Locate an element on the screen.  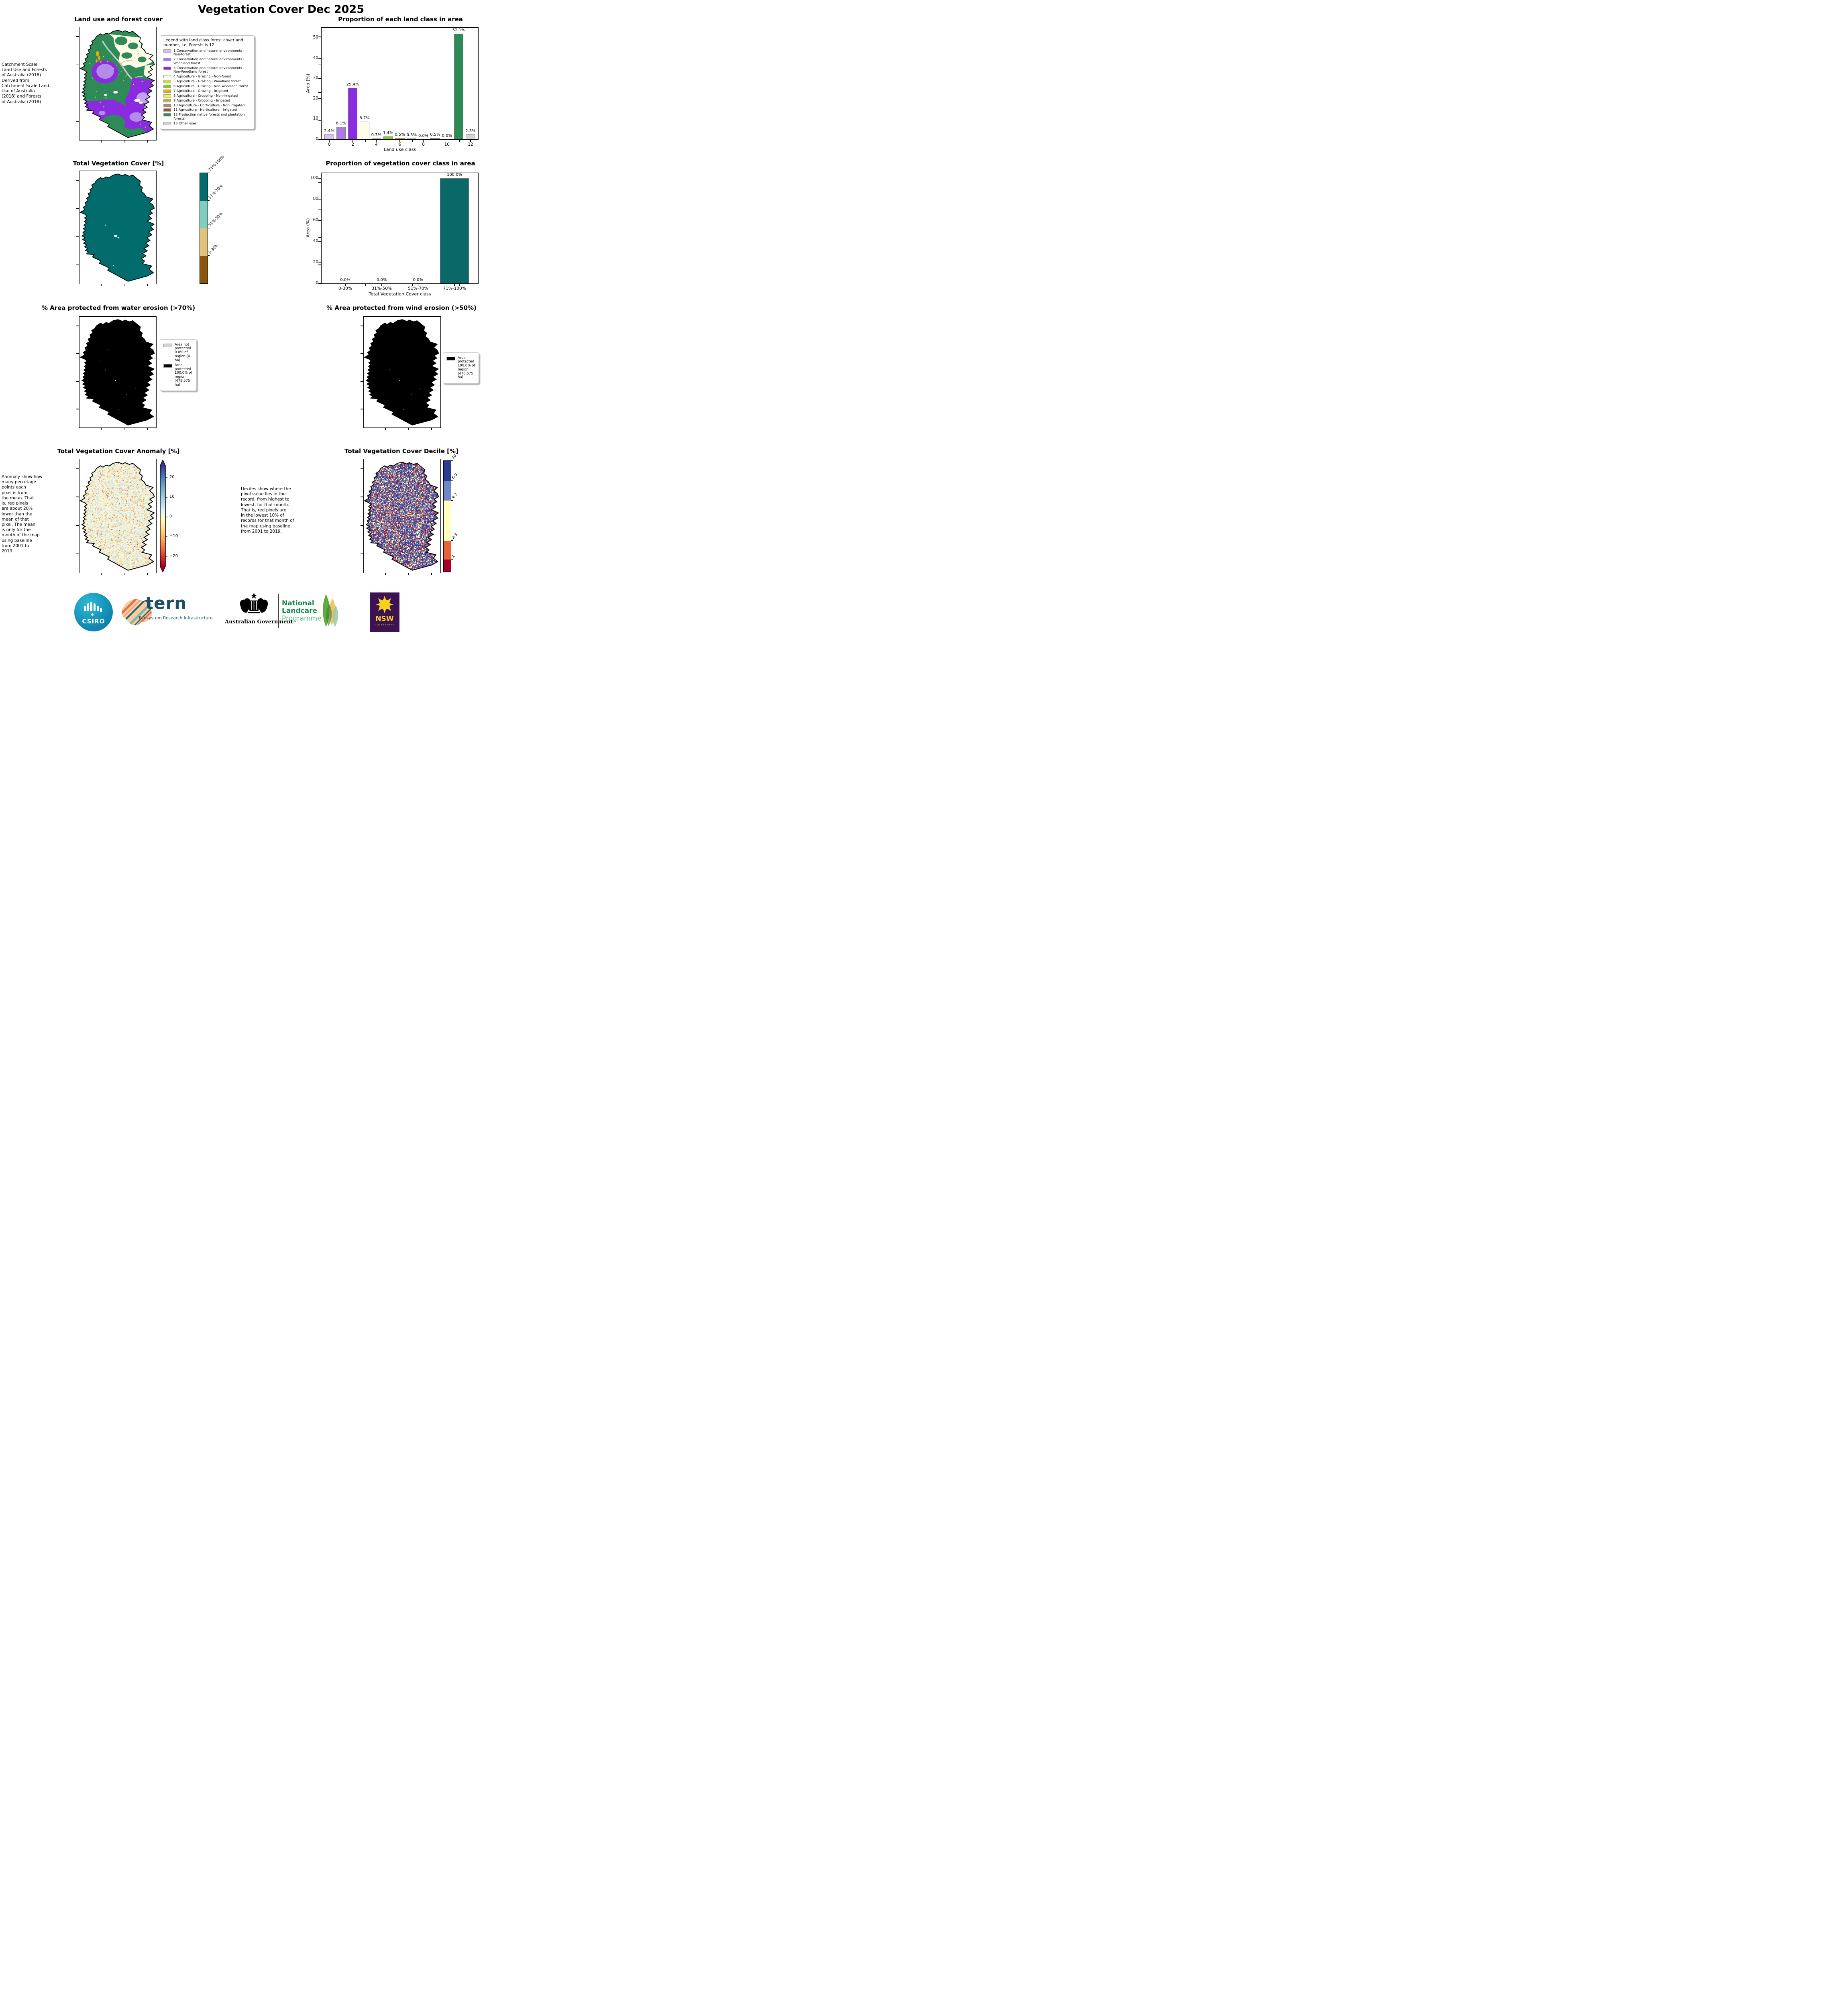
legend-item: 4 Agriculture - Grazing - Non-forest is located at coordinates (207, 76).